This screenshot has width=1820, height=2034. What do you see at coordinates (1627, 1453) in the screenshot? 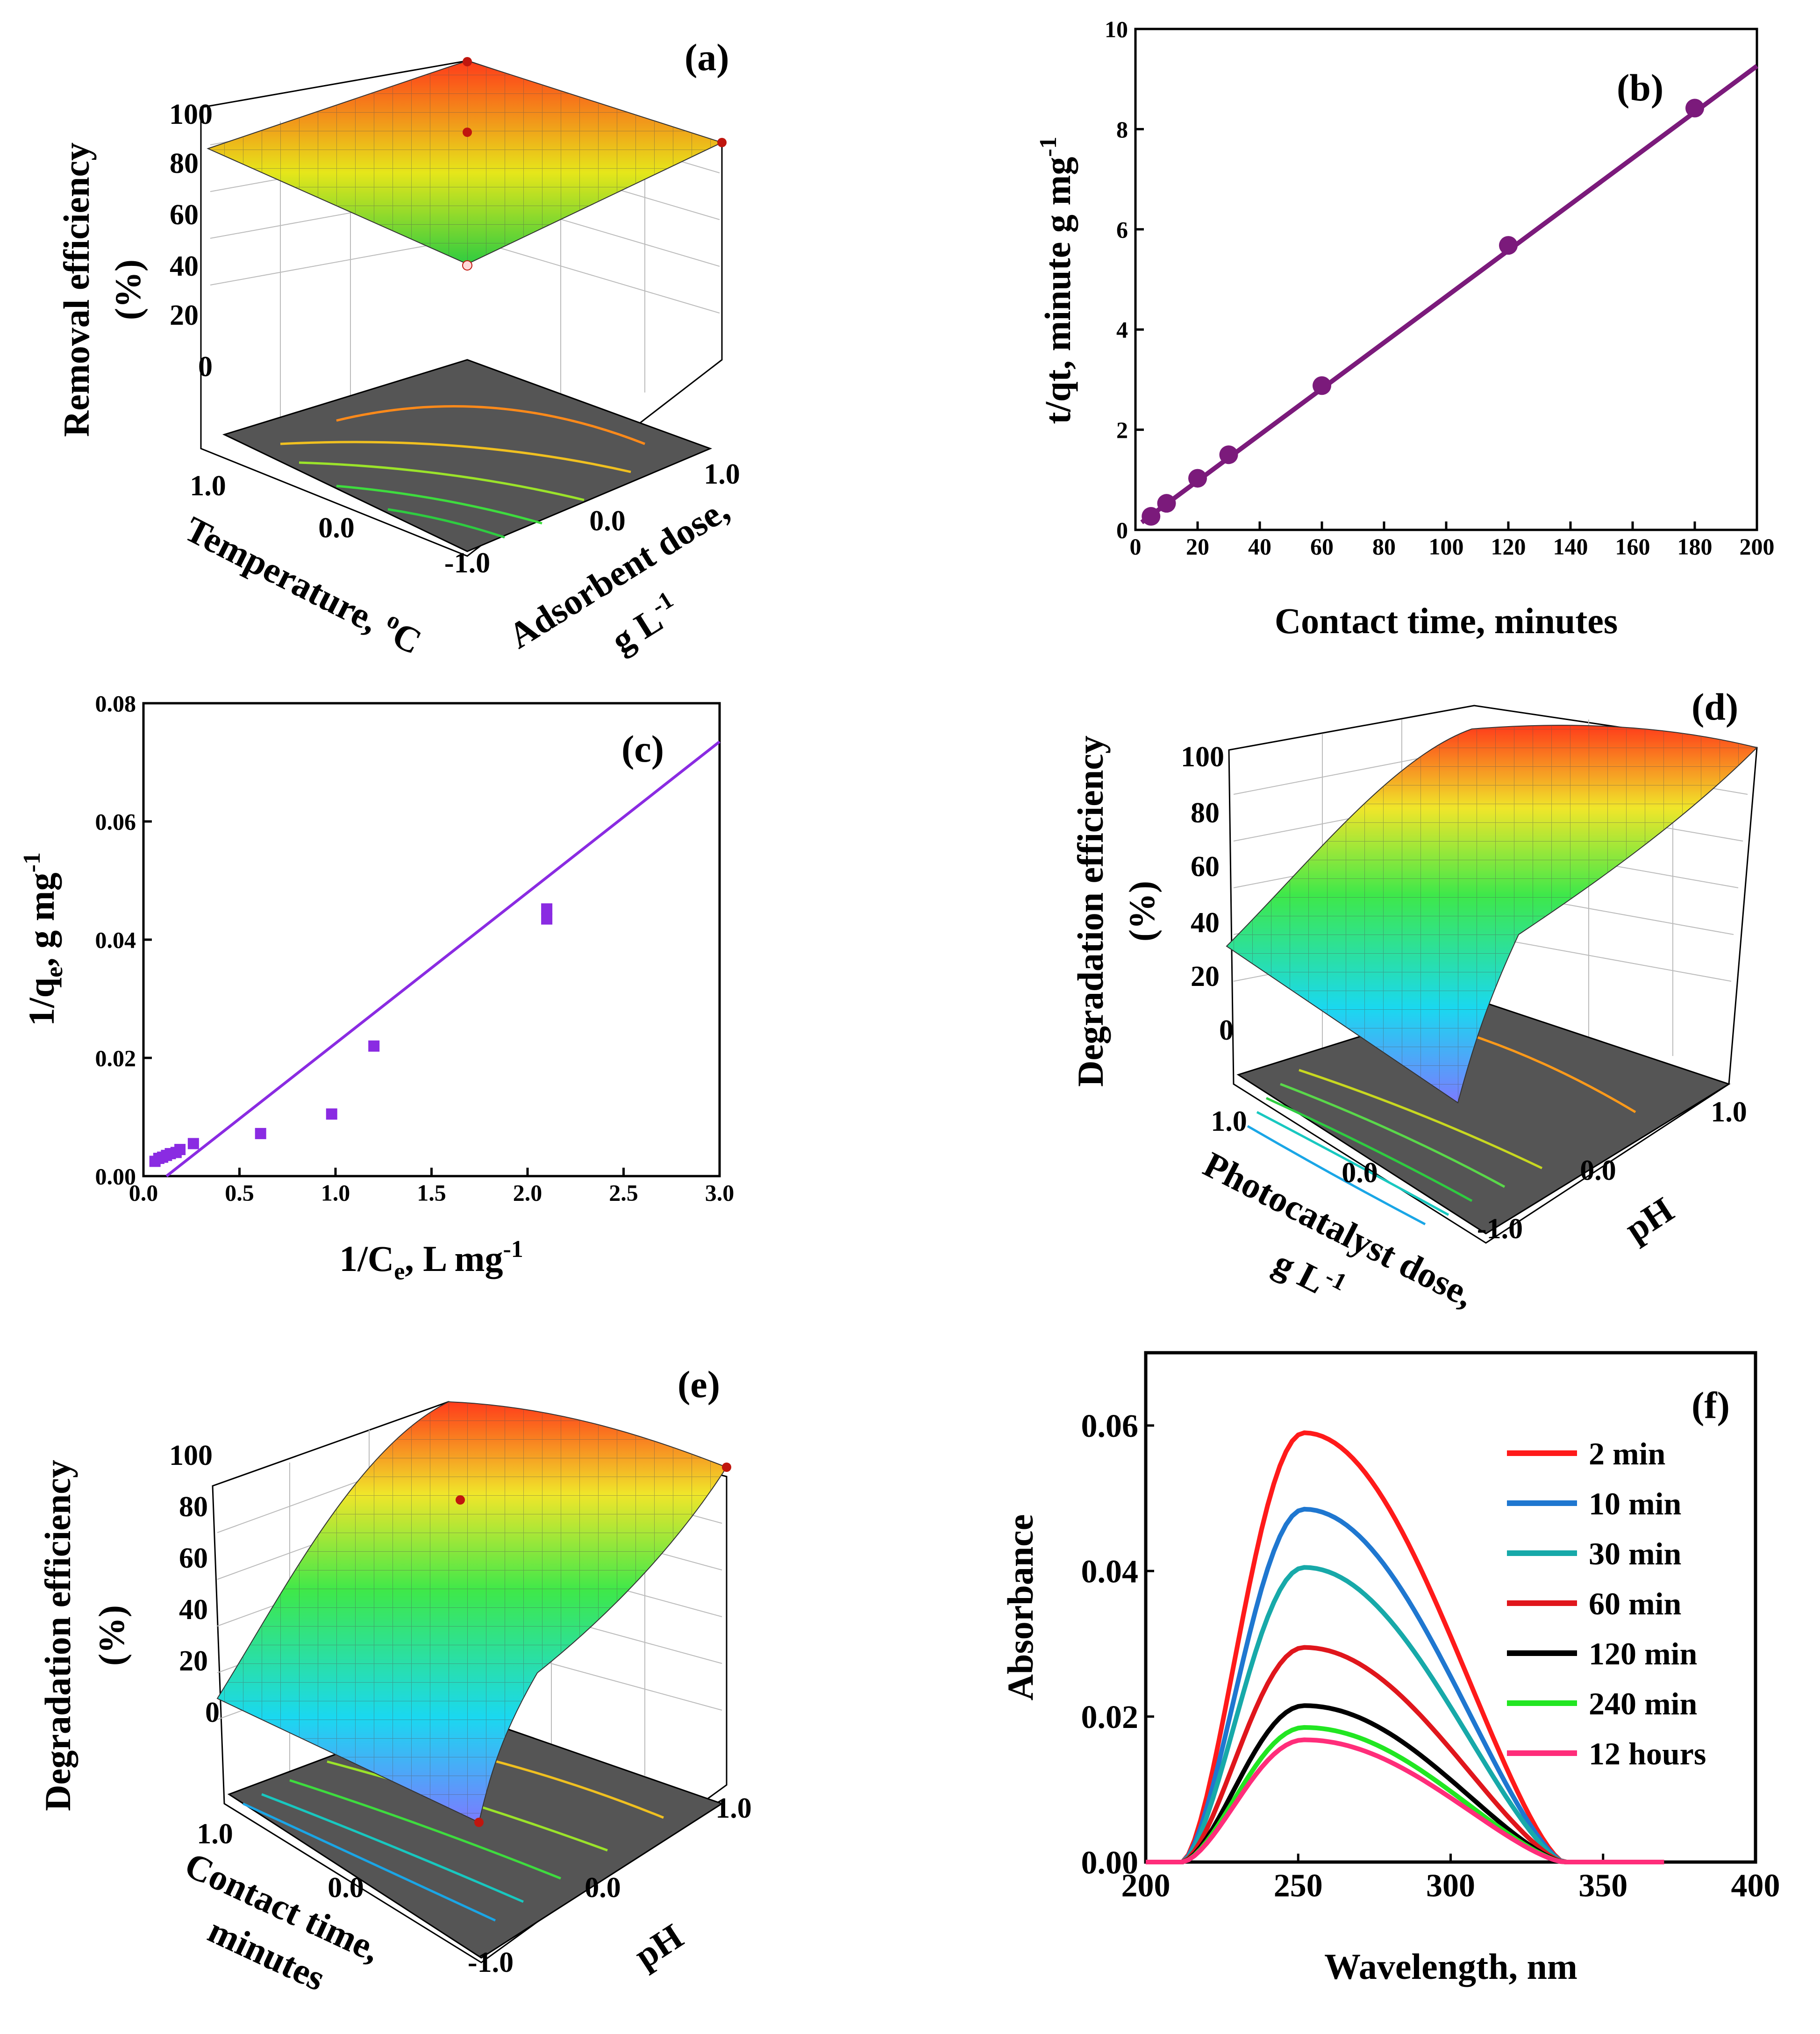
I see `legend-label: 2 min` at bounding box center [1627, 1453].